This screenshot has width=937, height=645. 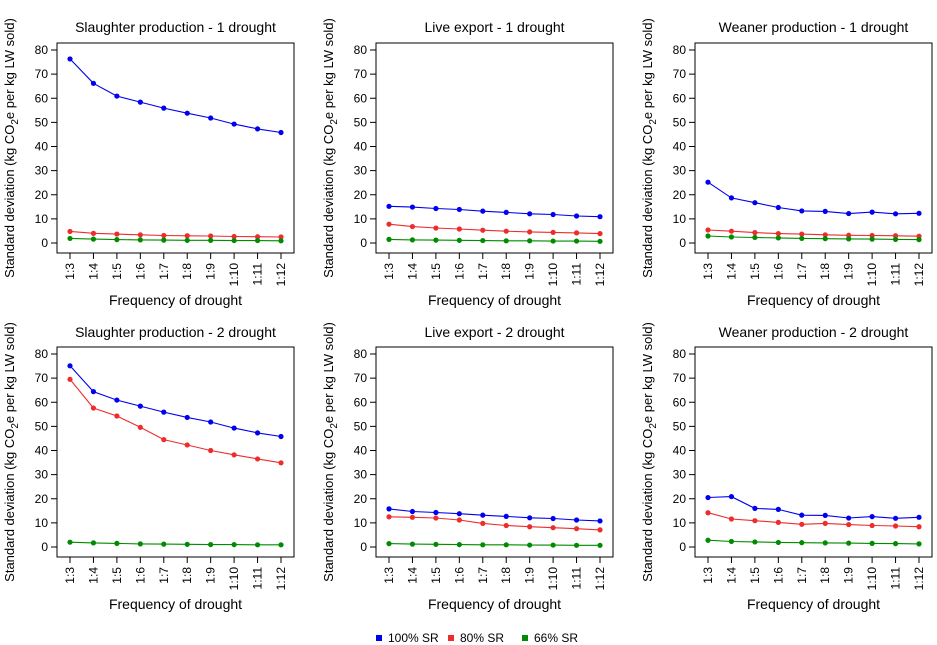 What do you see at coordinates (647, 505) in the screenshot?
I see `panel-6-ylabel-part1: Standard deviation (kg CO` at bounding box center [647, 505].